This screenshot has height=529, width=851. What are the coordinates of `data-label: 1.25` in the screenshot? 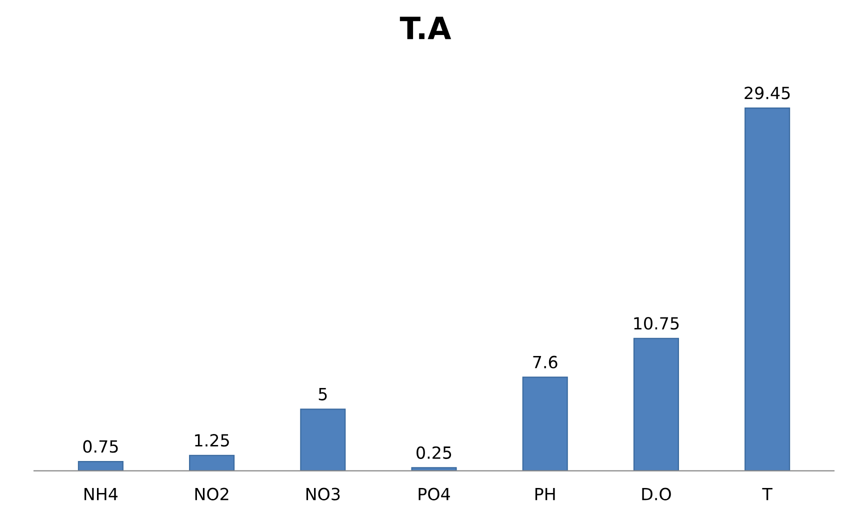 It's located at (212, 440).